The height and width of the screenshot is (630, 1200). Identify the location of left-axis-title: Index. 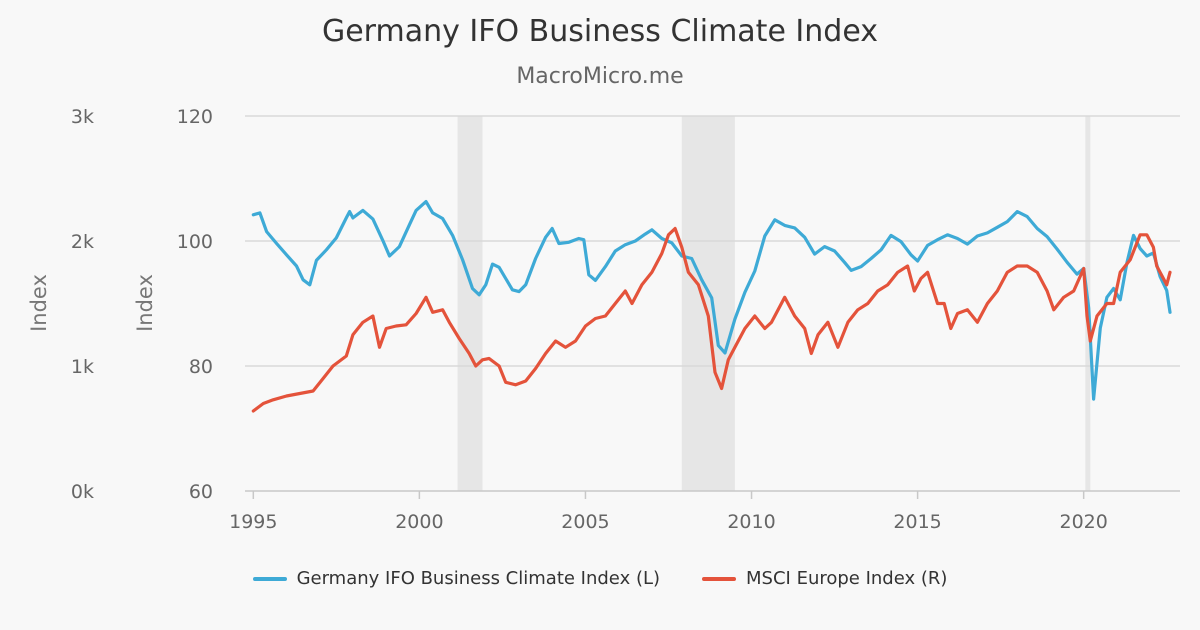
(145, 303).